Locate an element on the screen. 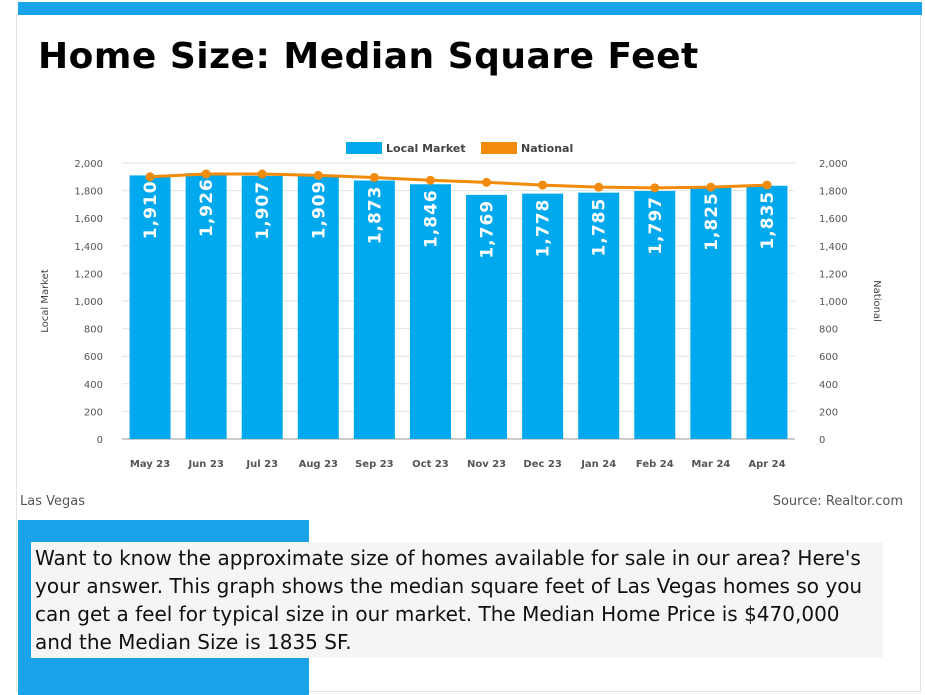 The width and height of the screenshot is (925, 695). legend-swatch-local is located at coordinates (364, 148).